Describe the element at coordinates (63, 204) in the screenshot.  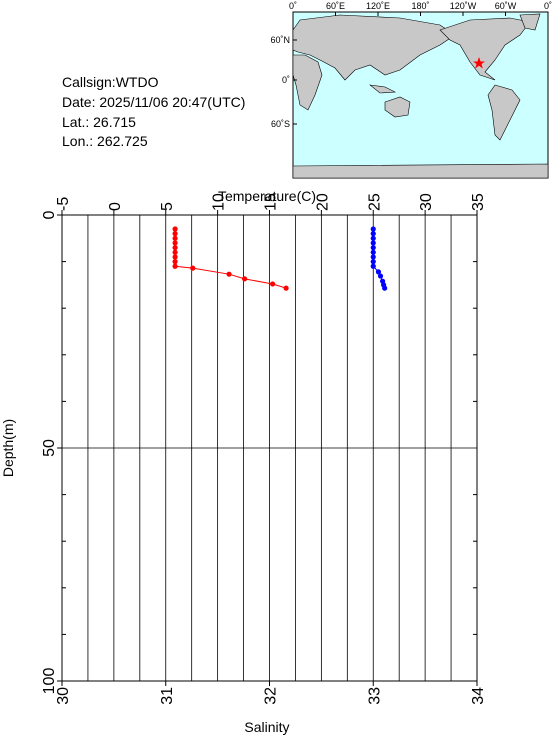
I see `x-tick-label: -5` at that location.